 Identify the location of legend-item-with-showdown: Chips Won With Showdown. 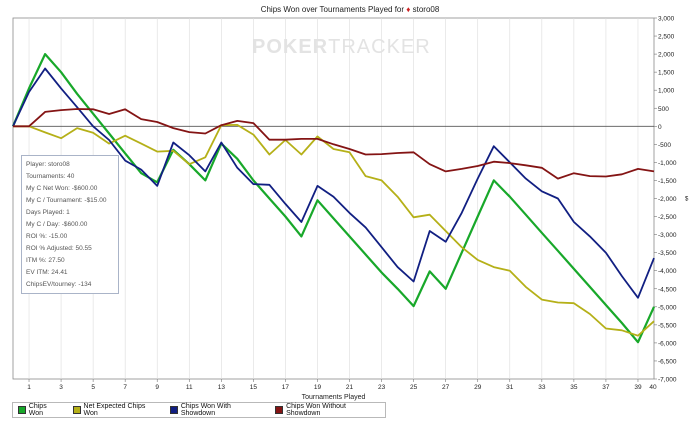
(217, 410).